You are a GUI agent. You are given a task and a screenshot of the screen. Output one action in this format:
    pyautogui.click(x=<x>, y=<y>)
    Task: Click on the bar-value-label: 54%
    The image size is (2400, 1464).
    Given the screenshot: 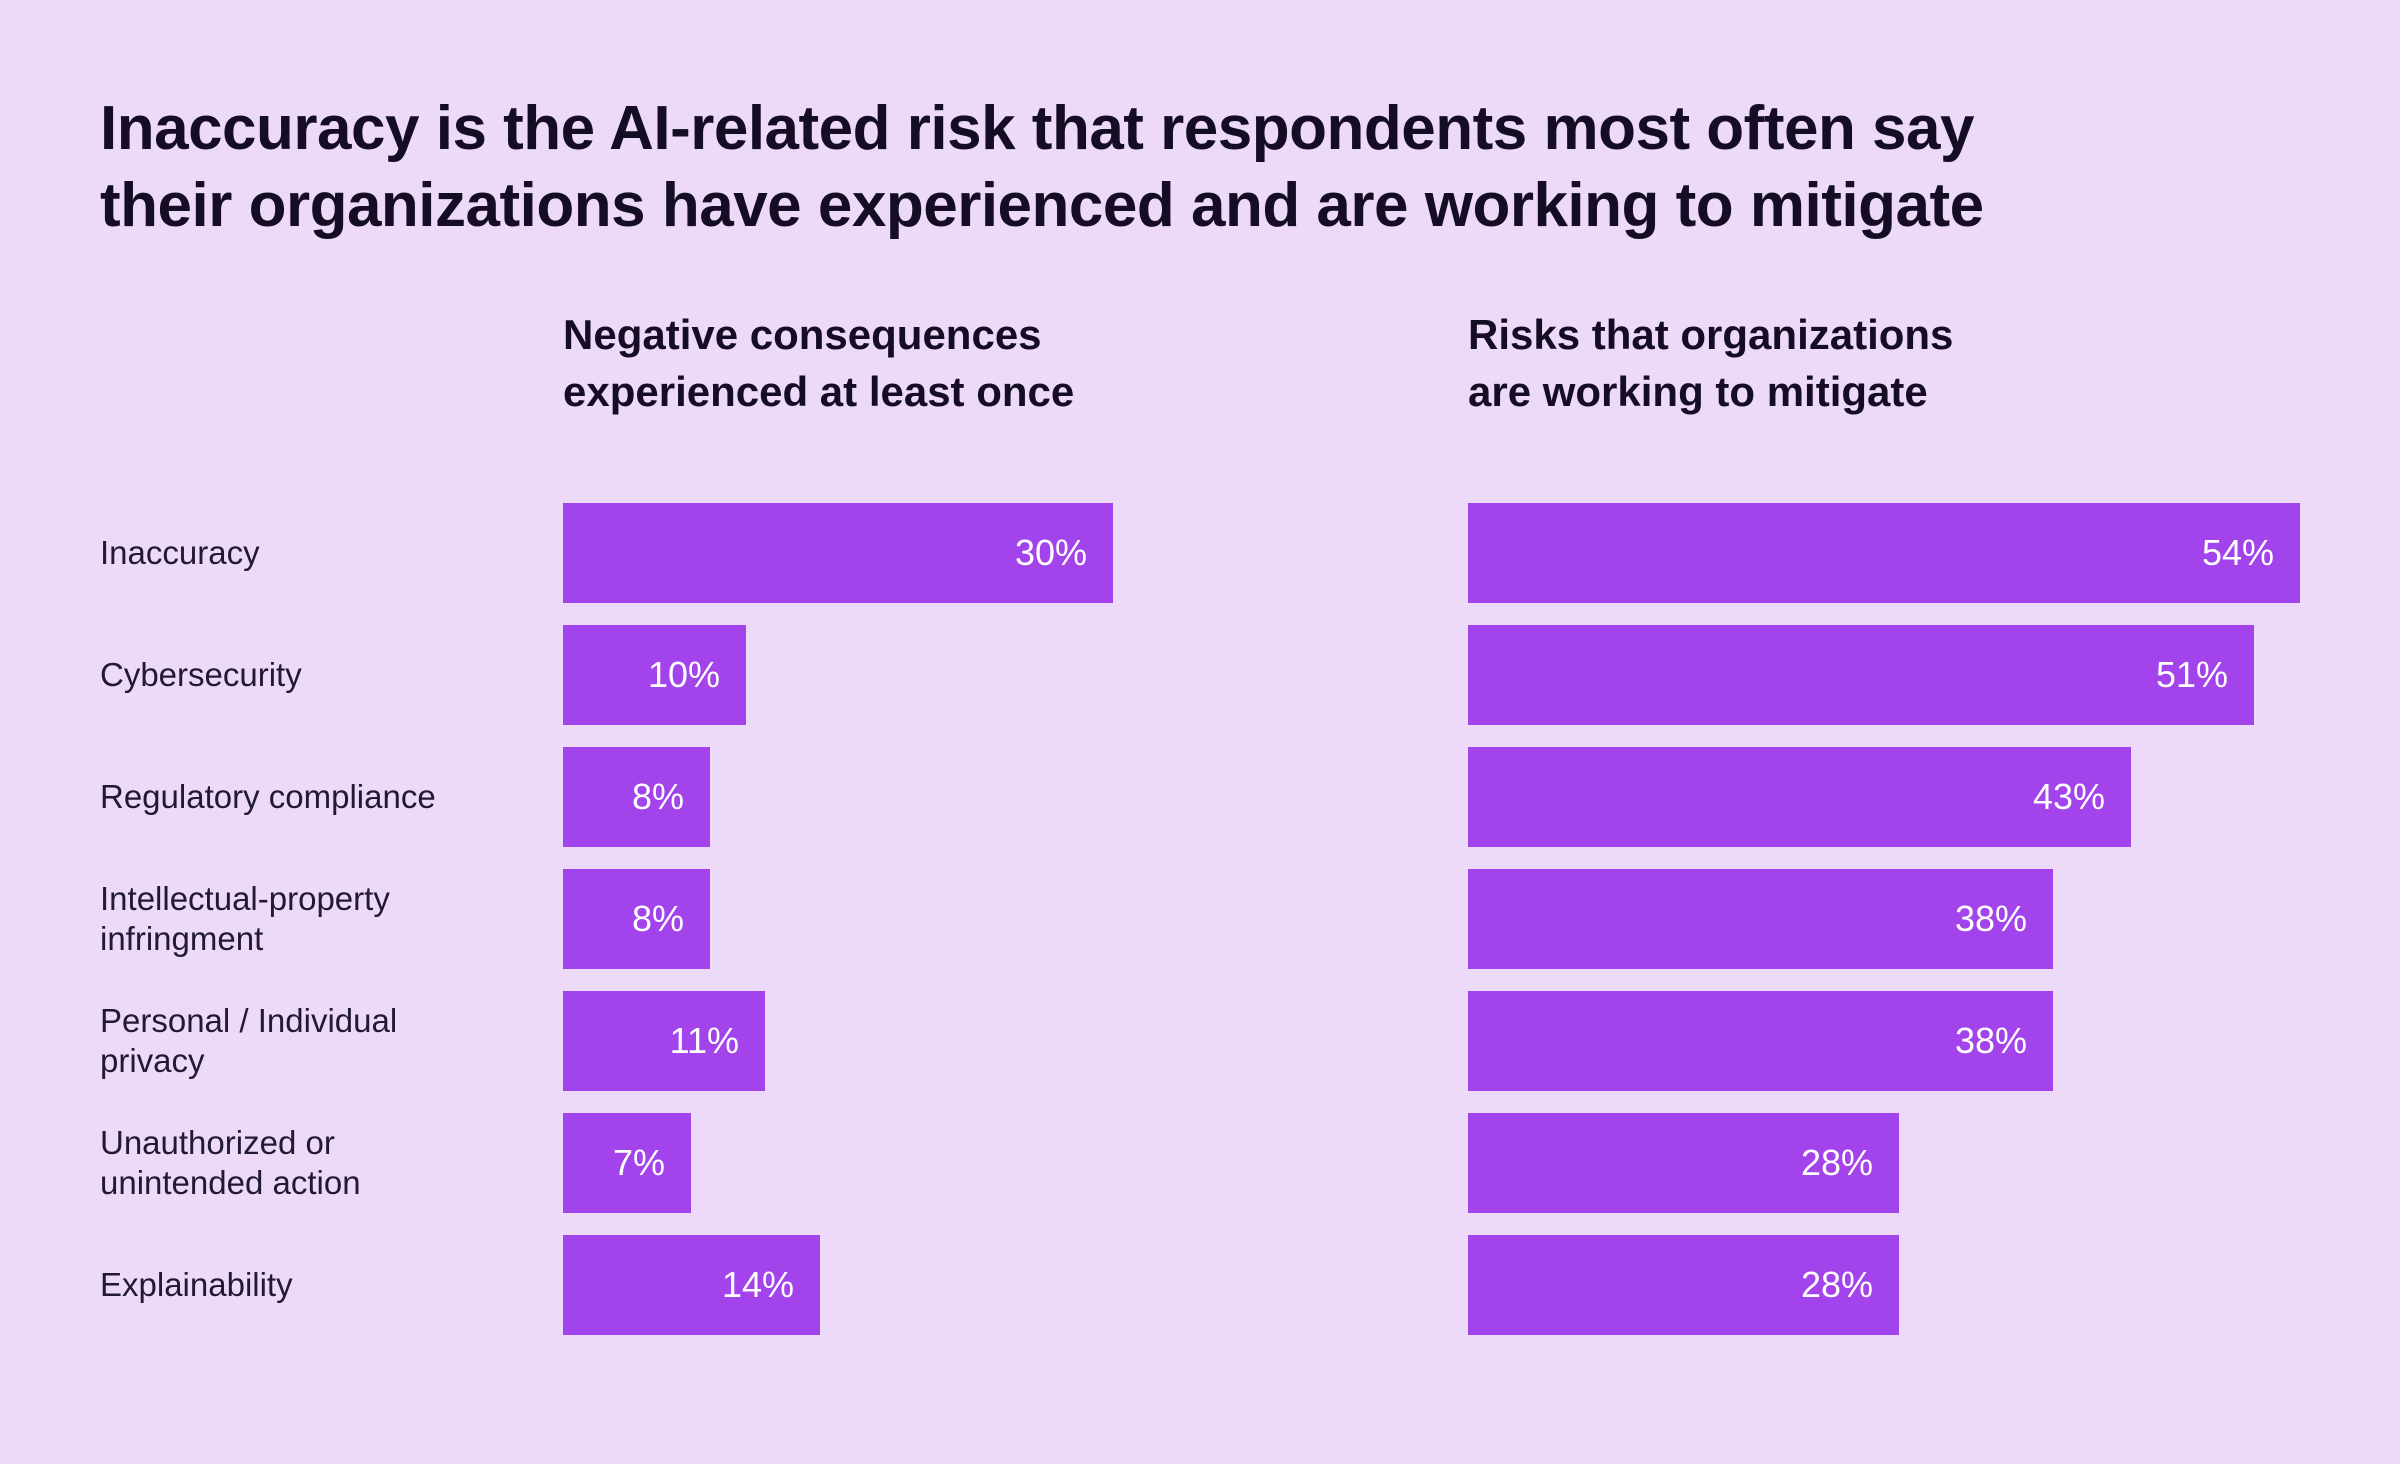 What is the action you would take?
    pyautogui.click(x=2237, y=552)
    